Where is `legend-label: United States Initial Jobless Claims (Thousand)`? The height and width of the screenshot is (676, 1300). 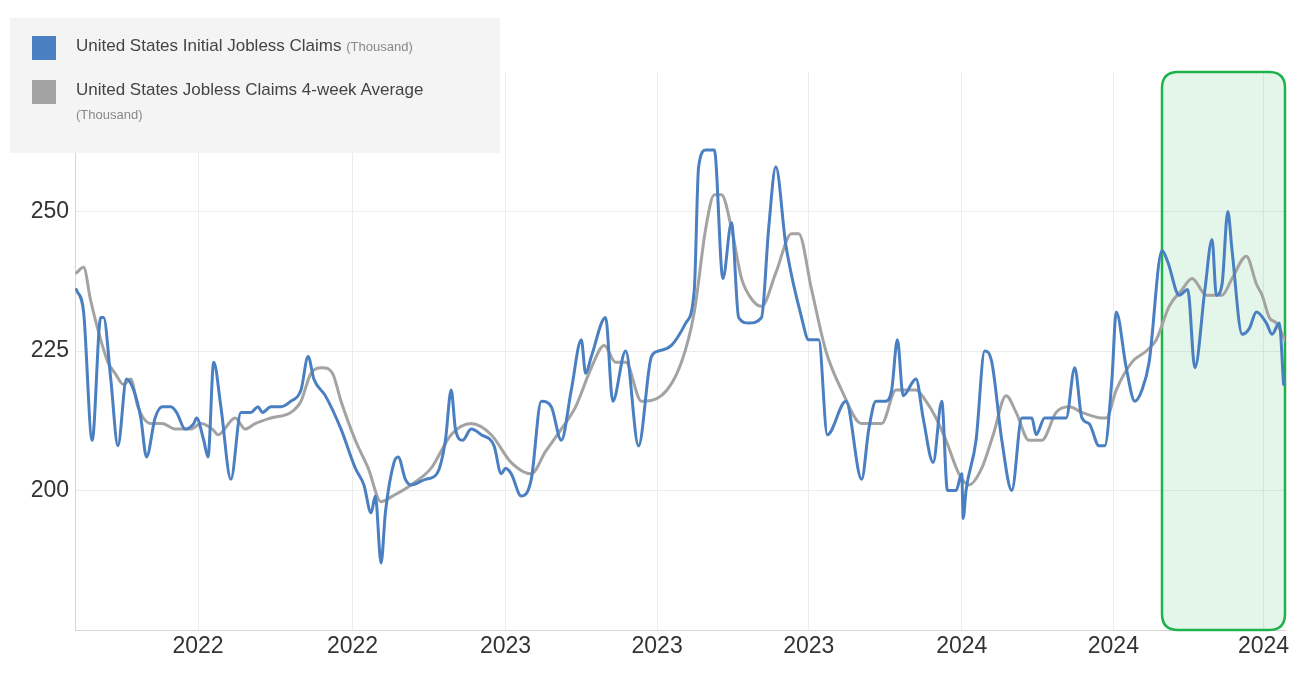
legend-label: United States Initial Jobless Claims (Thousand) is located at coordinates (244, 46).